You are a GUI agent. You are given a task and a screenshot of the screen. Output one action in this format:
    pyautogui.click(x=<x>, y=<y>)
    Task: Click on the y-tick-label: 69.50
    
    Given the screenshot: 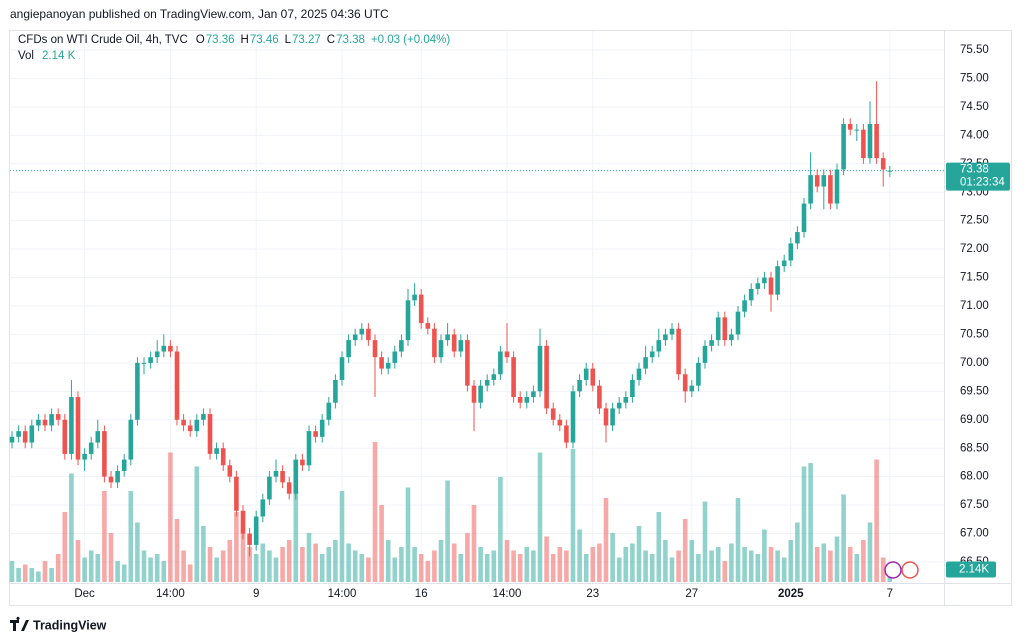 What is the action you would take?
    pyautogui.click(x=974, y=391)
    